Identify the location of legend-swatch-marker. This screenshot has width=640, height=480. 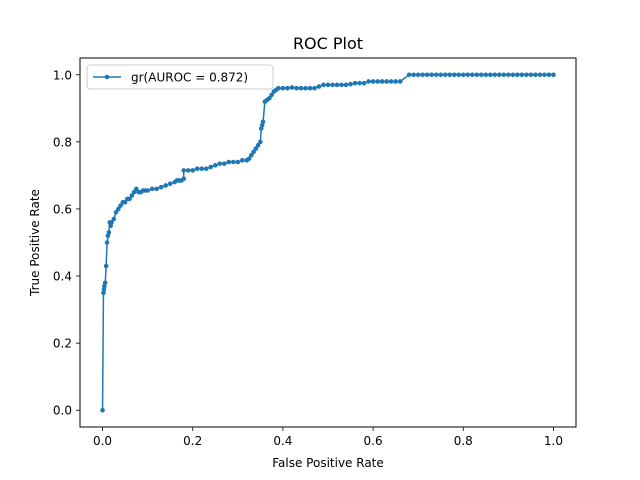
(107, 77).